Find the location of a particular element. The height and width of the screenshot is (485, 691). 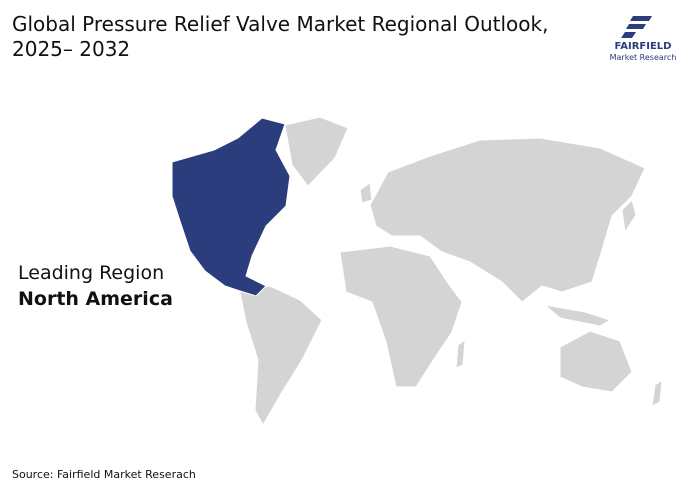

madagascar is located at coordinates (460, 353).